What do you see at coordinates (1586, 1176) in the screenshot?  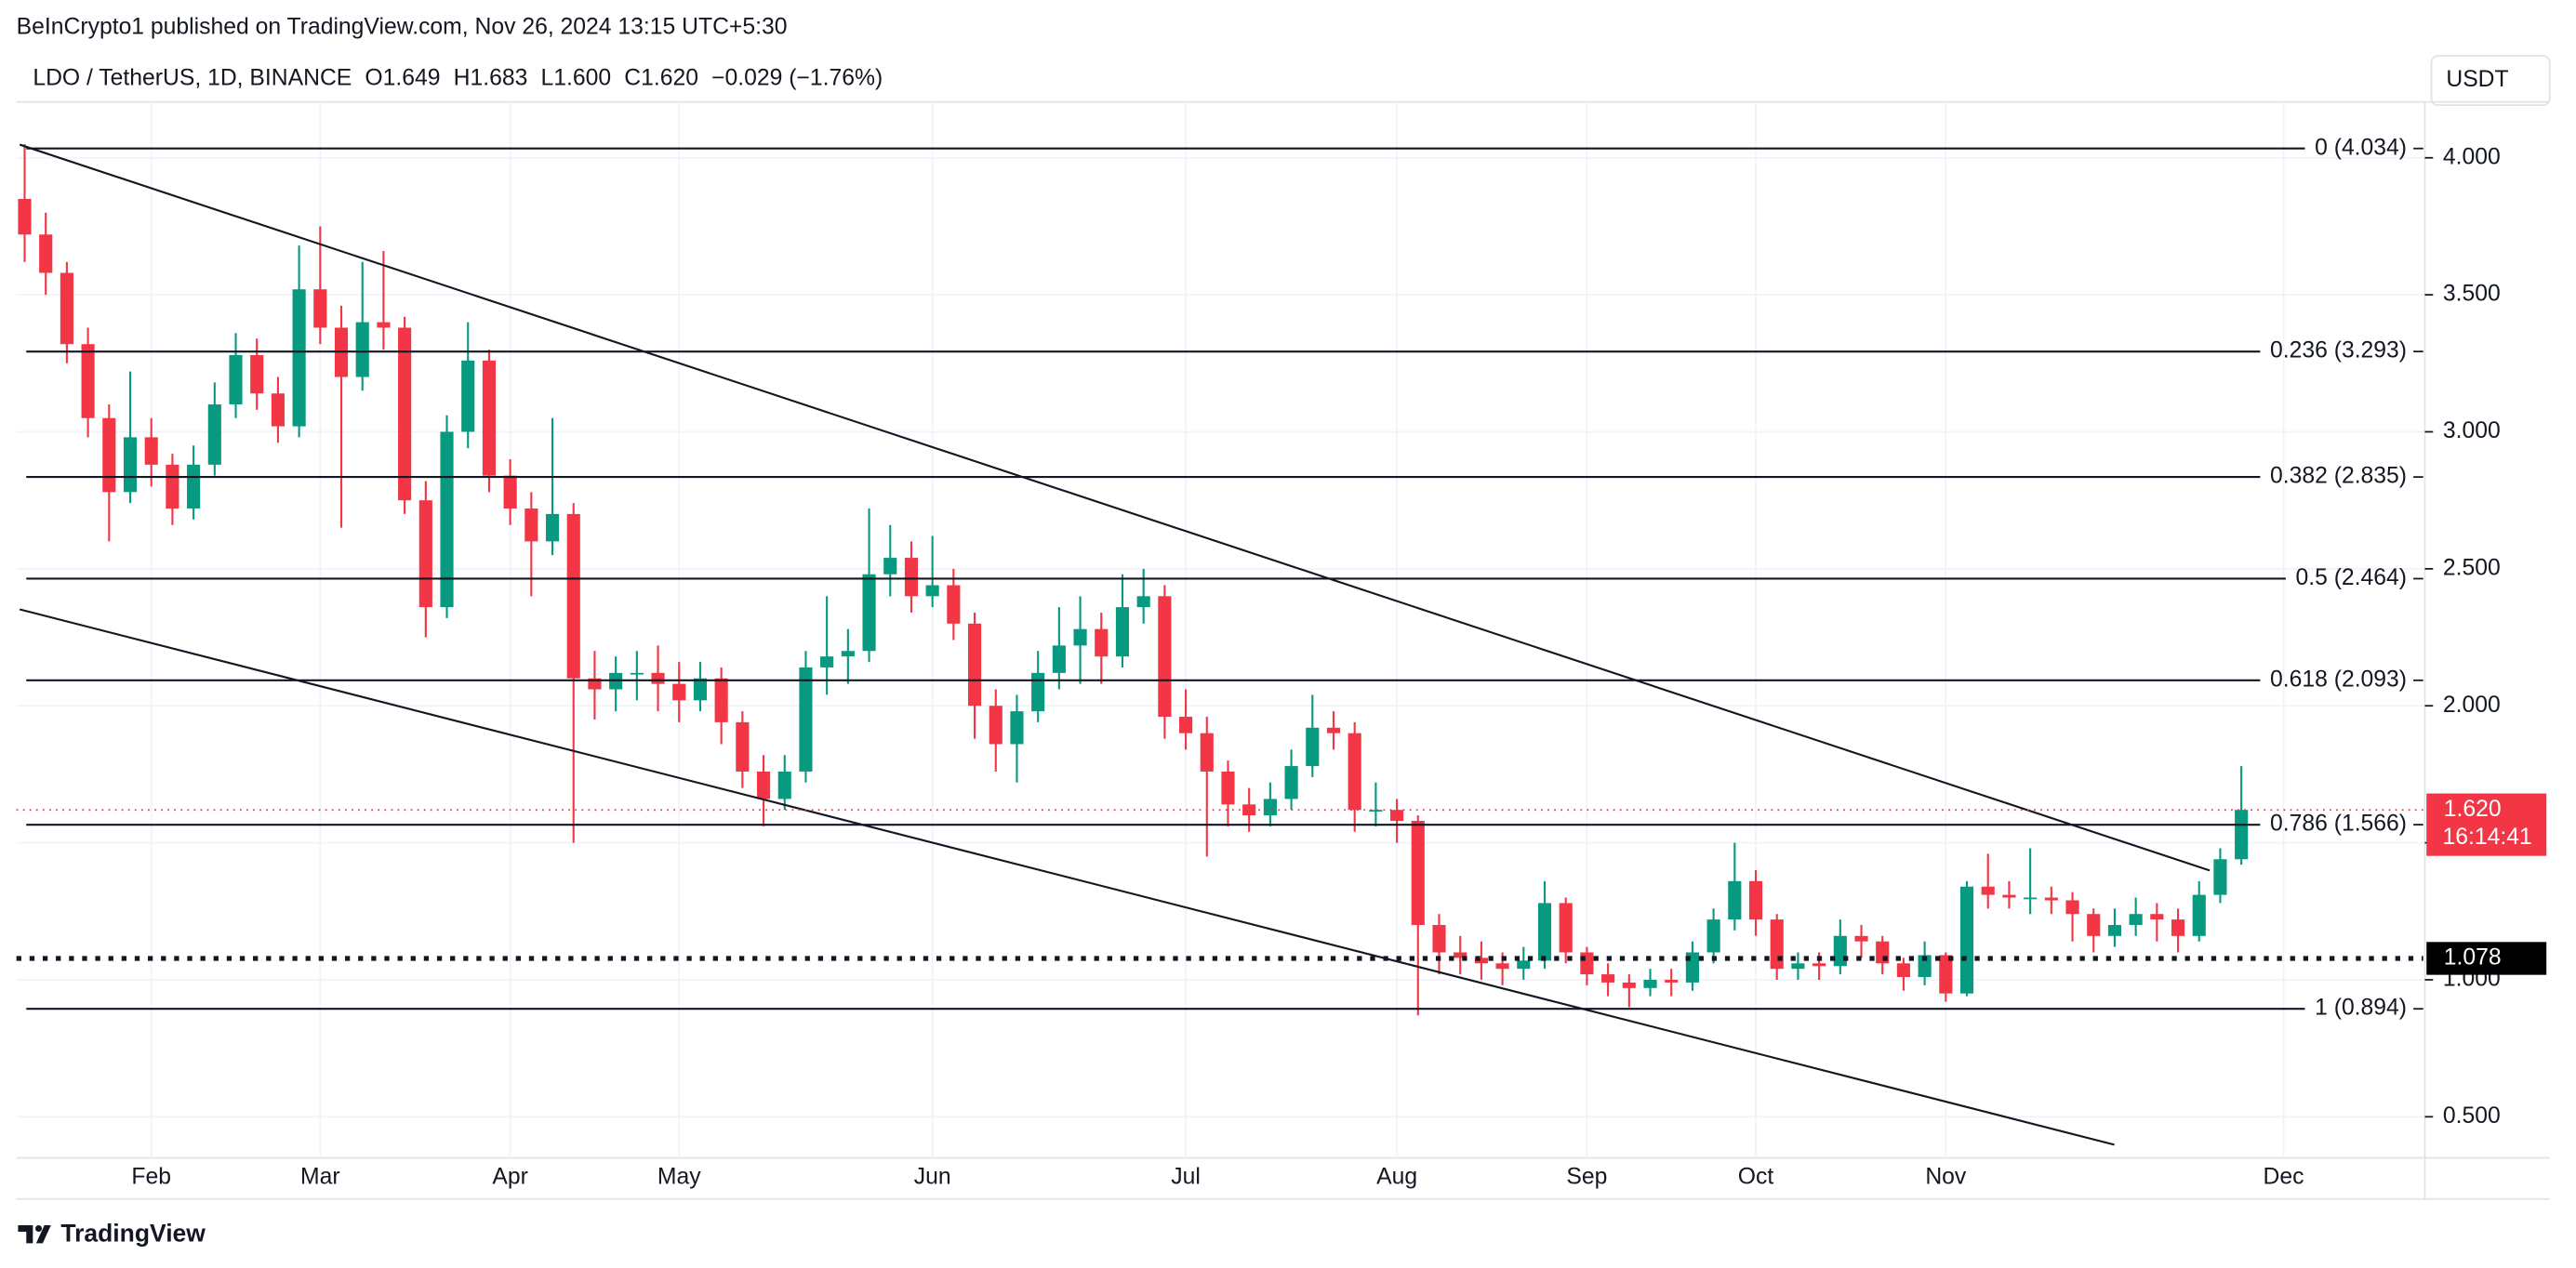 I see `x-tick-label: Sep` at bounding box center [1586, 1176].